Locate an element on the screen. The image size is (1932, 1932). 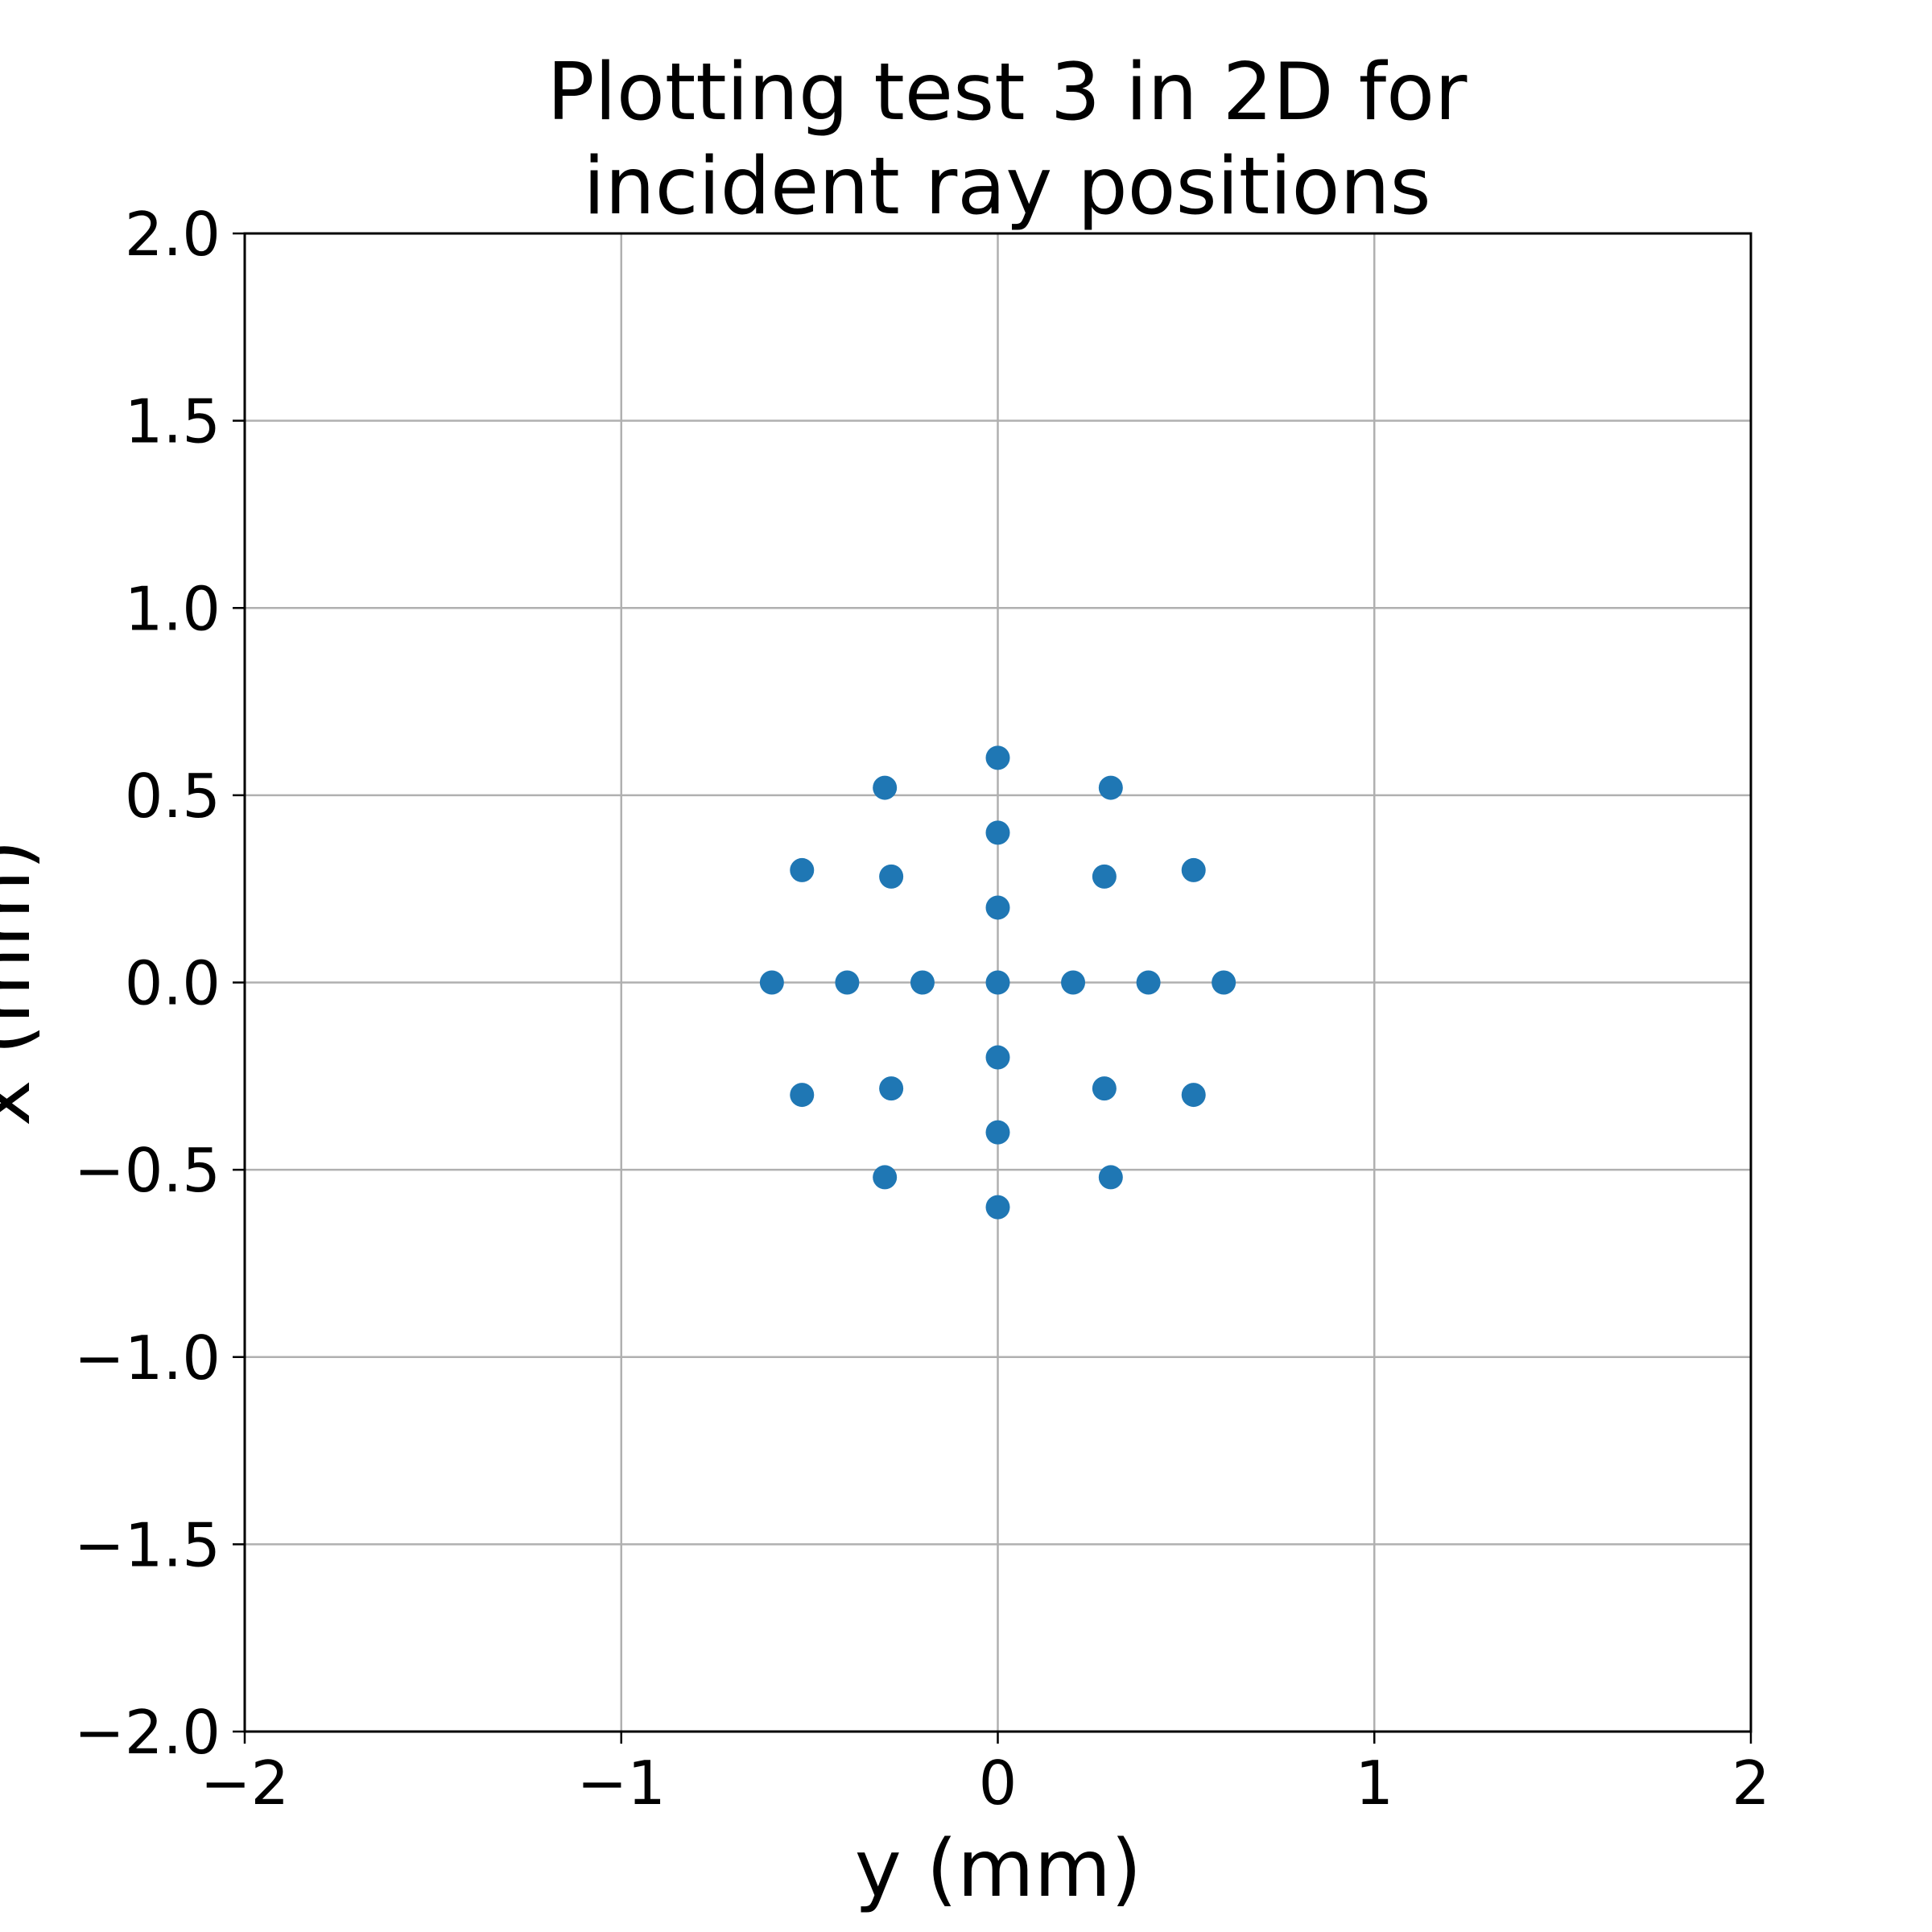
y-axis-label: x (mm) is located at coordinates (24, 983).